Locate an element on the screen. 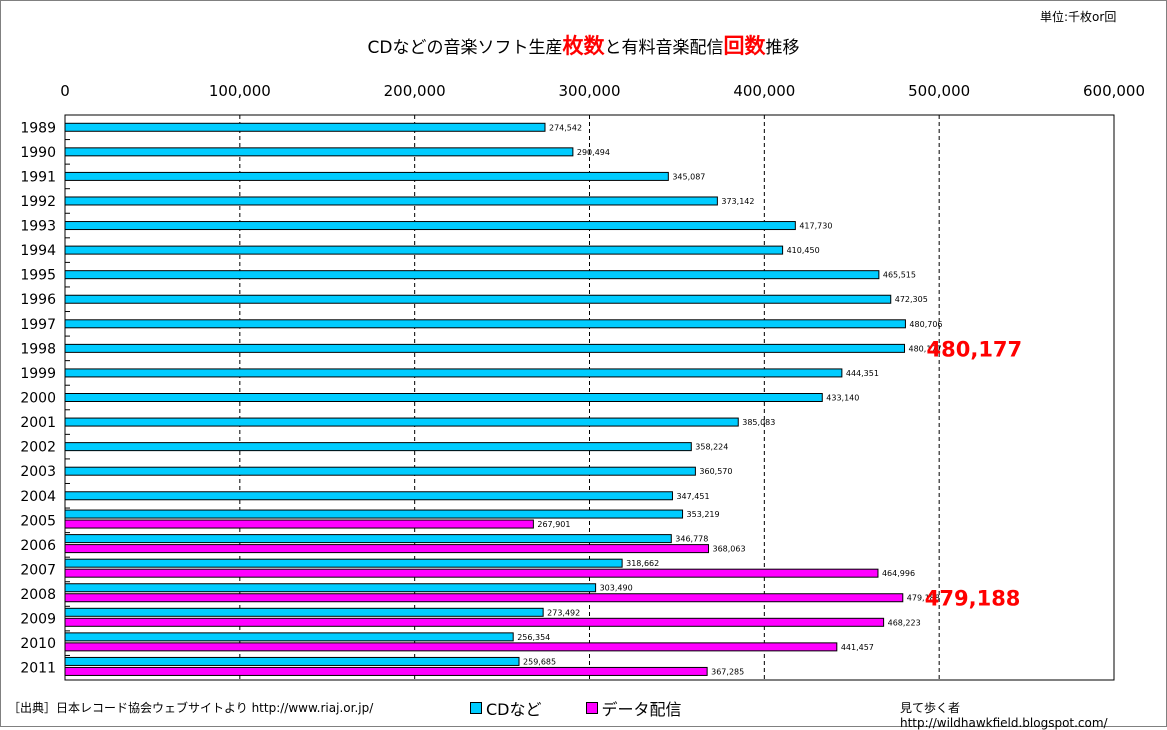 The image size is (1167, 730). data-label-digital: 441,457 is located at coordinates (857, 647).